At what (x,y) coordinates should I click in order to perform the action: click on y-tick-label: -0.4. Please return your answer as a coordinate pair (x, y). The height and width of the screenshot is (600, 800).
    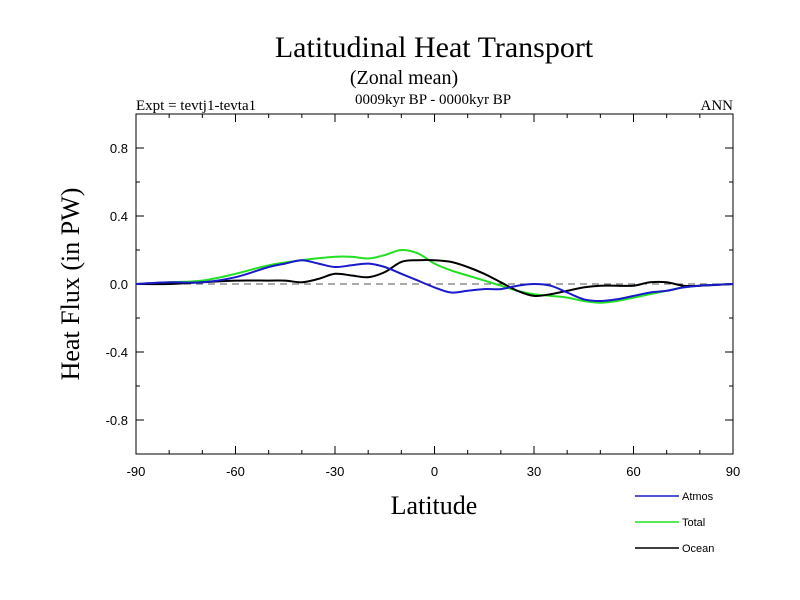
    Looking at the image, I should click on (117, 352).